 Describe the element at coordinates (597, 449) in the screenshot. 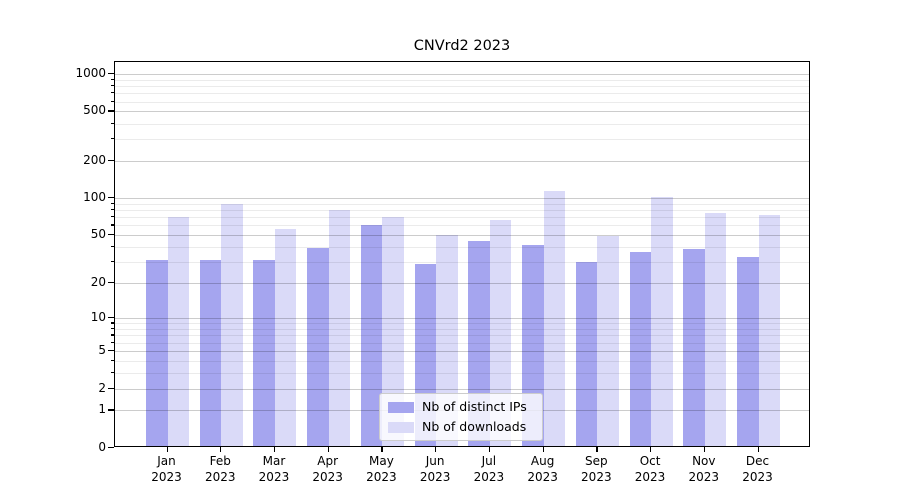

I see `x-tick-sep` at that location.